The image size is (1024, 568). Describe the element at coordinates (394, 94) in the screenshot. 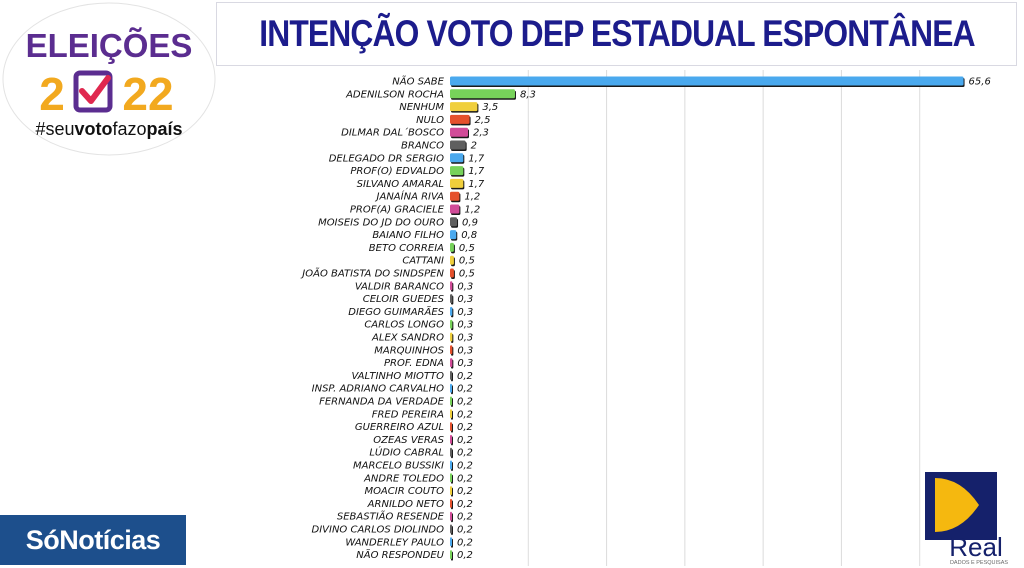

I see `category-label: ADENILSON ROCHA` at that location.